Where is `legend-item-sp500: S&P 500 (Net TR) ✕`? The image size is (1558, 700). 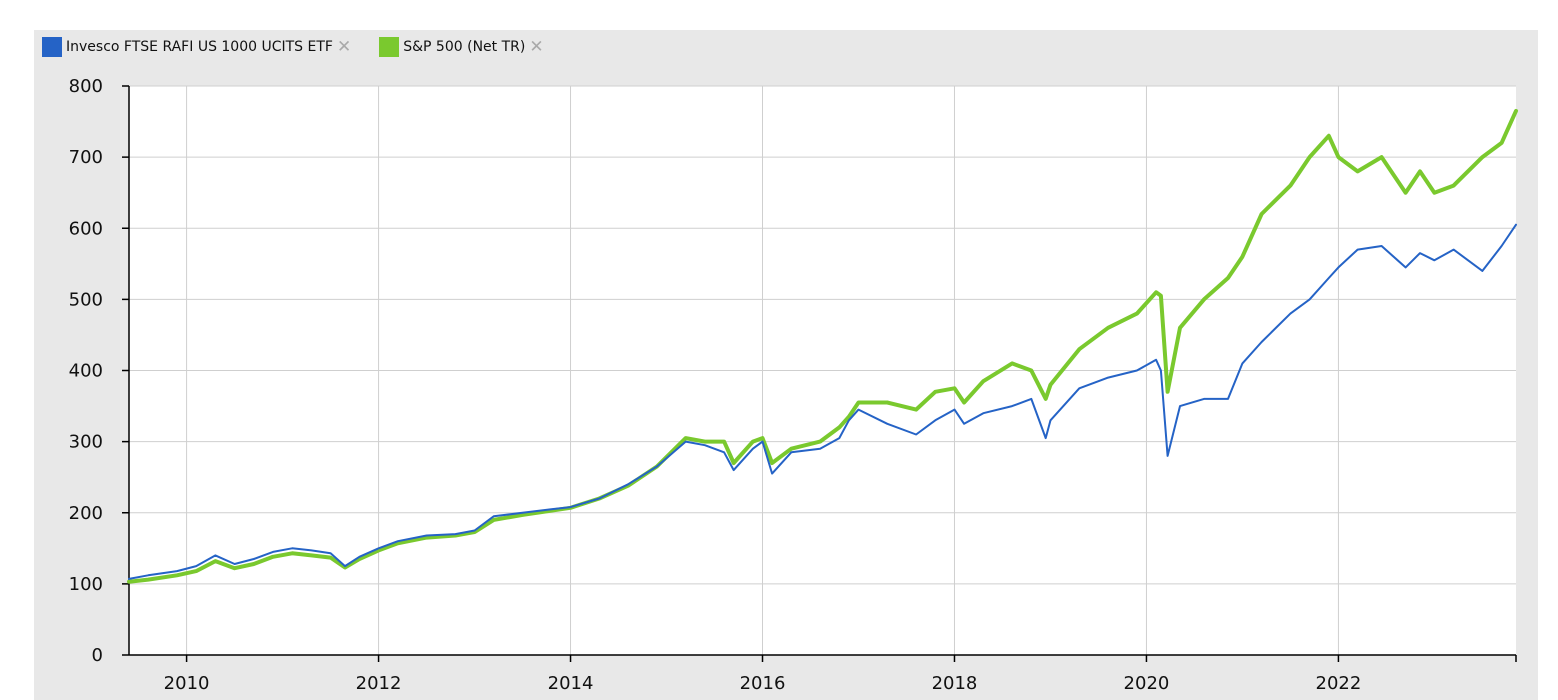 legend-item-sp500: S&P 500 (Net TR) ✕ is located at coordinates (461, 47).